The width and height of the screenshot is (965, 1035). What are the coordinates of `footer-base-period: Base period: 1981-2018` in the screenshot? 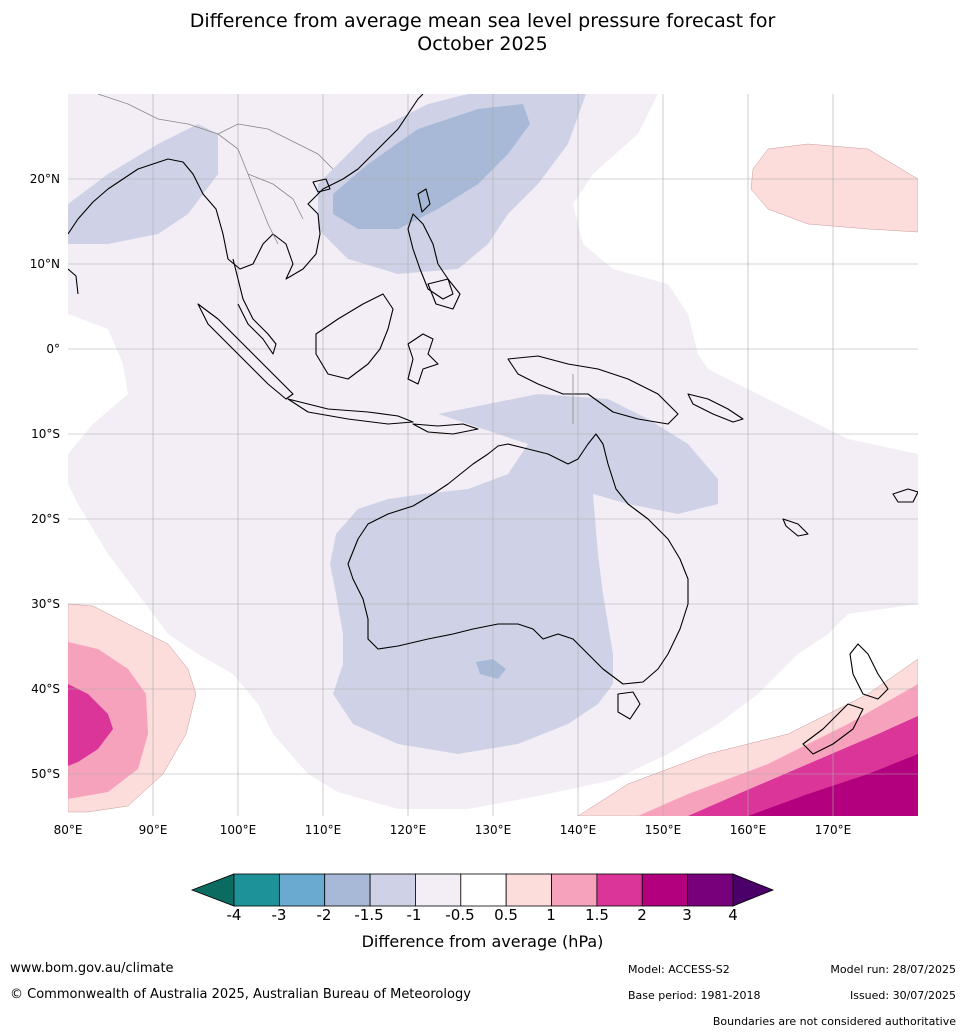 It's located at (694, 995).